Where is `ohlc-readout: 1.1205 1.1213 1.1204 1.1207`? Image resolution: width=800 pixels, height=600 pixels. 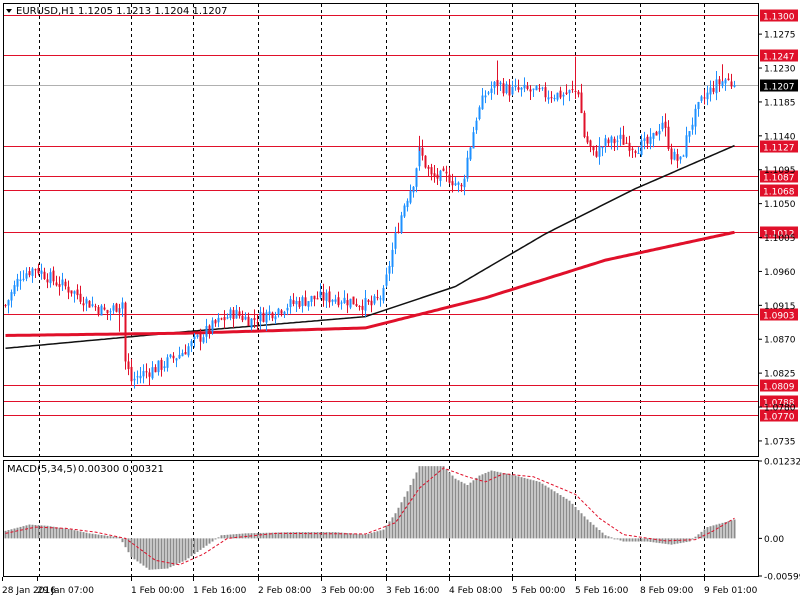 ohlc-readout: 1.1205 1.1213 1.1204 1.1207 is located at coordinates (153, 11).